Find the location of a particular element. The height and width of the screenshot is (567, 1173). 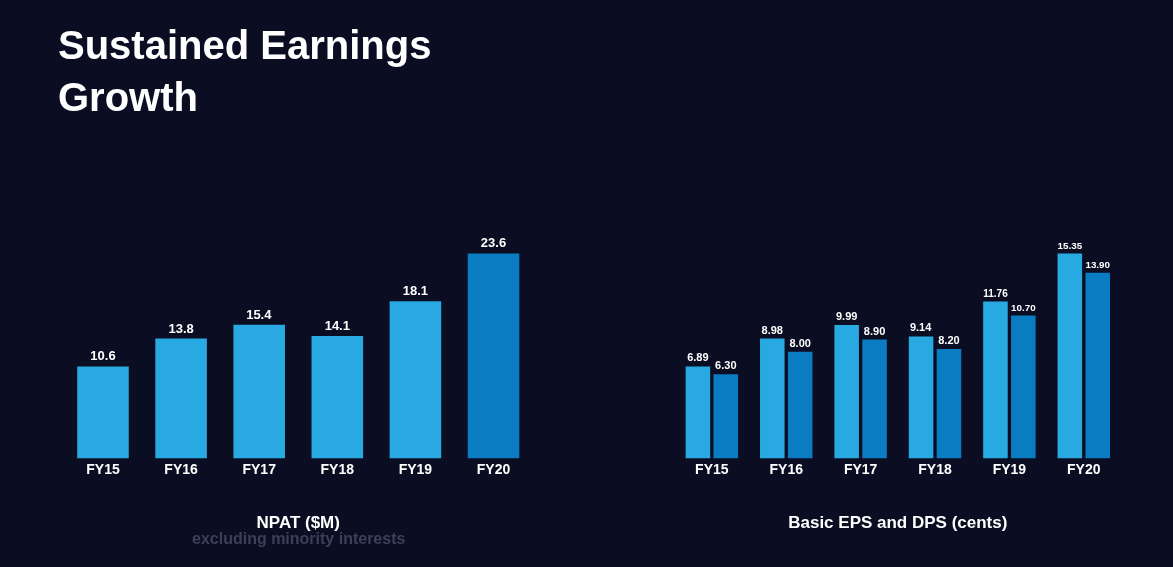

x-axis-title: Basic EPS and DPS (cents) is located at coordinates (898, 522).